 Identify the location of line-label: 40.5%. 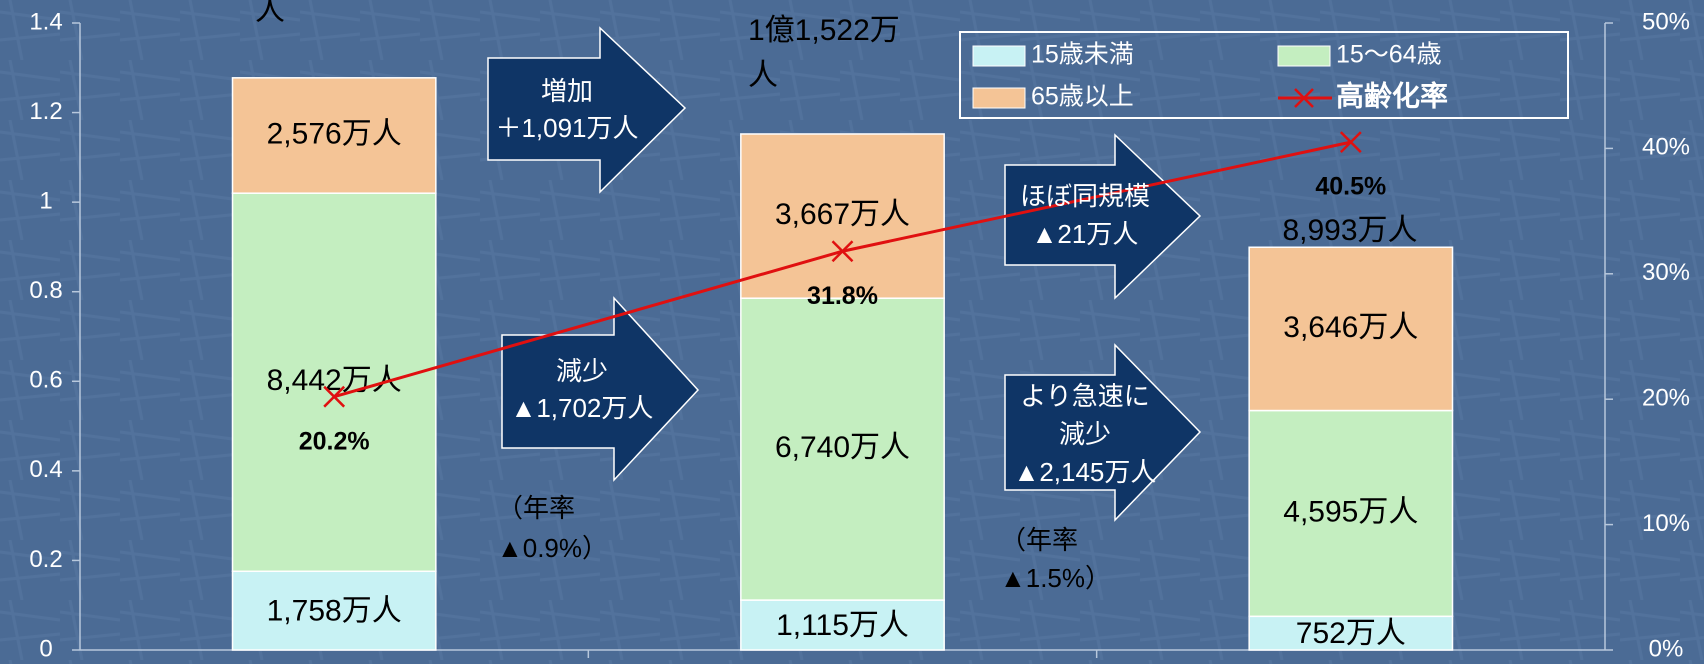
(1350, 187).